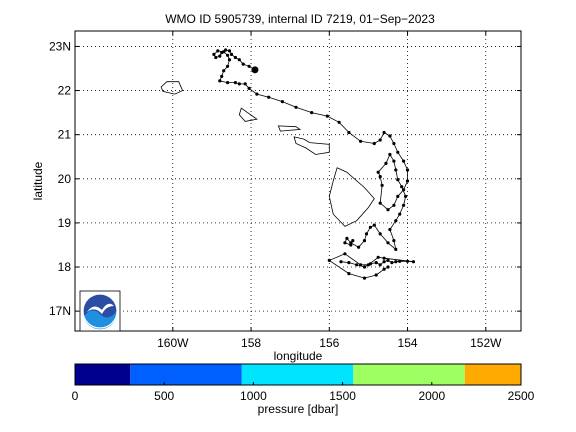  I want to click on y-tick-label: 18, so click(65, 267).